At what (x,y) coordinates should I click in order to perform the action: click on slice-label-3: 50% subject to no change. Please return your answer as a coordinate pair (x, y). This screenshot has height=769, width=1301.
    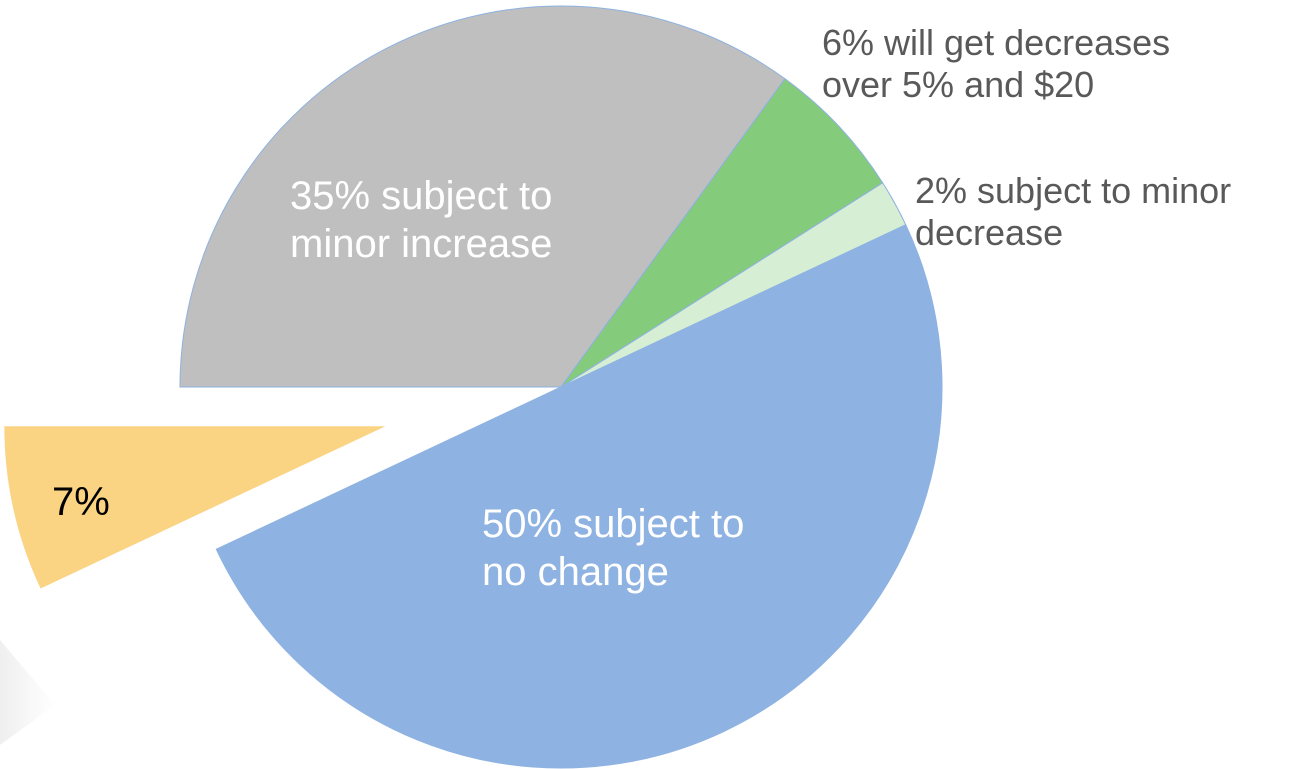
    Looking at the image, I should click on (613, 548).